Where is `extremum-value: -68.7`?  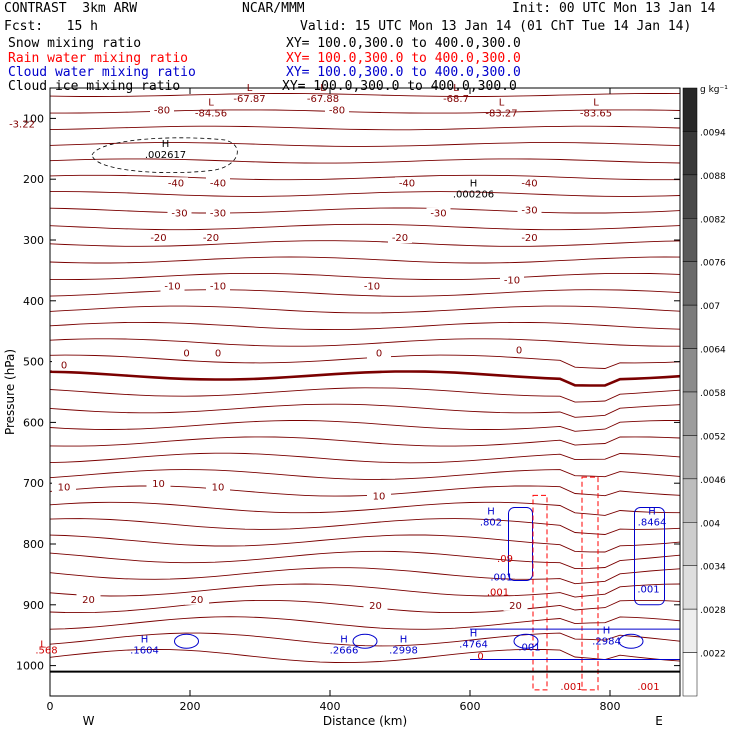
extremum-value: -68.7 is located at coordinates (456, 99).